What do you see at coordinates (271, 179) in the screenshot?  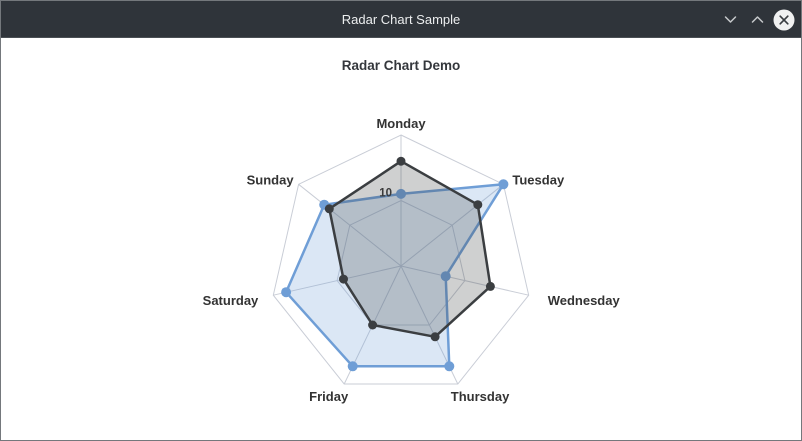 I see `axis-label-sunday: Sunday` at bounding box center [271, 179].